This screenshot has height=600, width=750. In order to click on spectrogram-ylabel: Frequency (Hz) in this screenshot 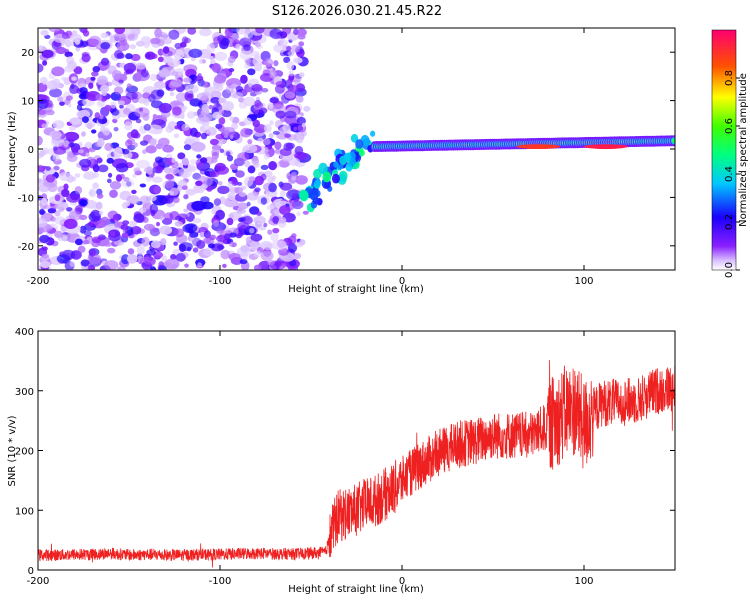, I will do `click(12, 149)`.